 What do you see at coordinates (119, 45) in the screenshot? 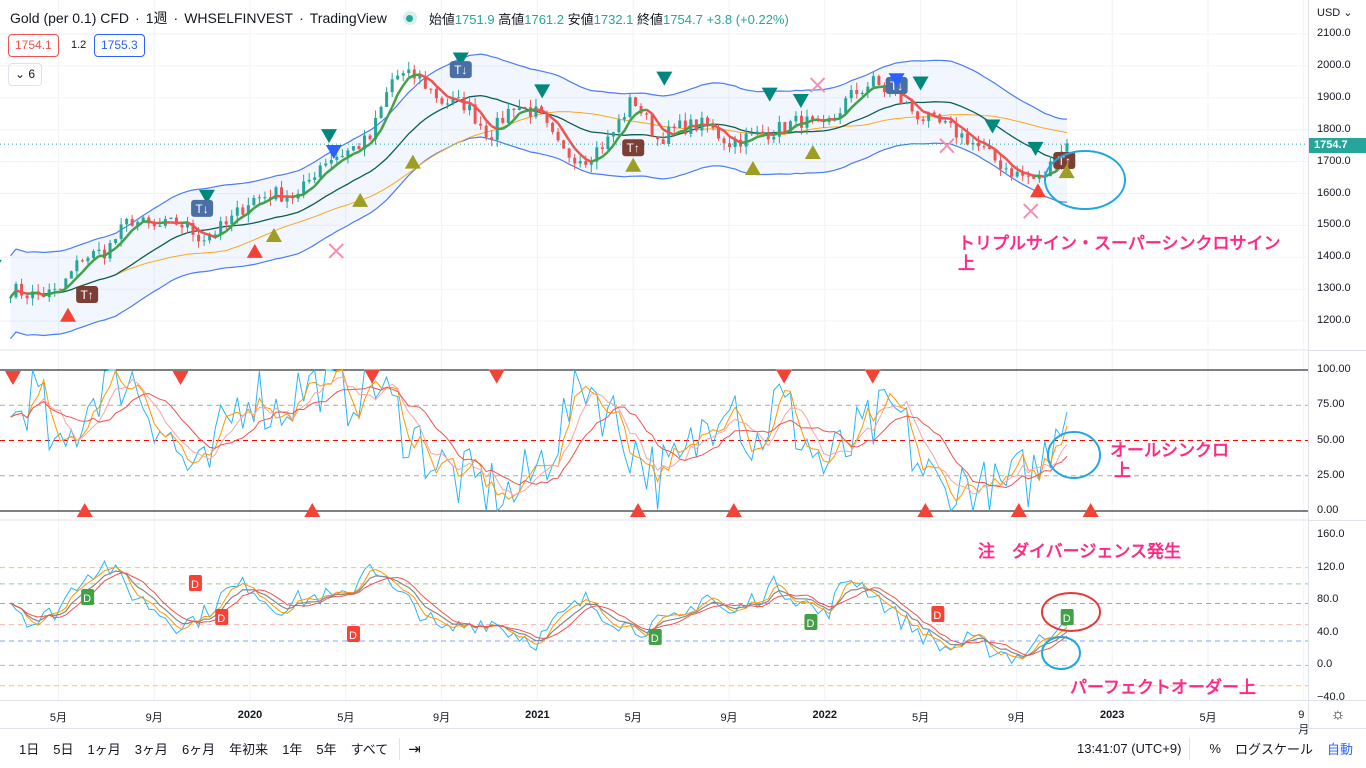
I see `buy-price-button: 1755.3` at bounding box center [119, 45].